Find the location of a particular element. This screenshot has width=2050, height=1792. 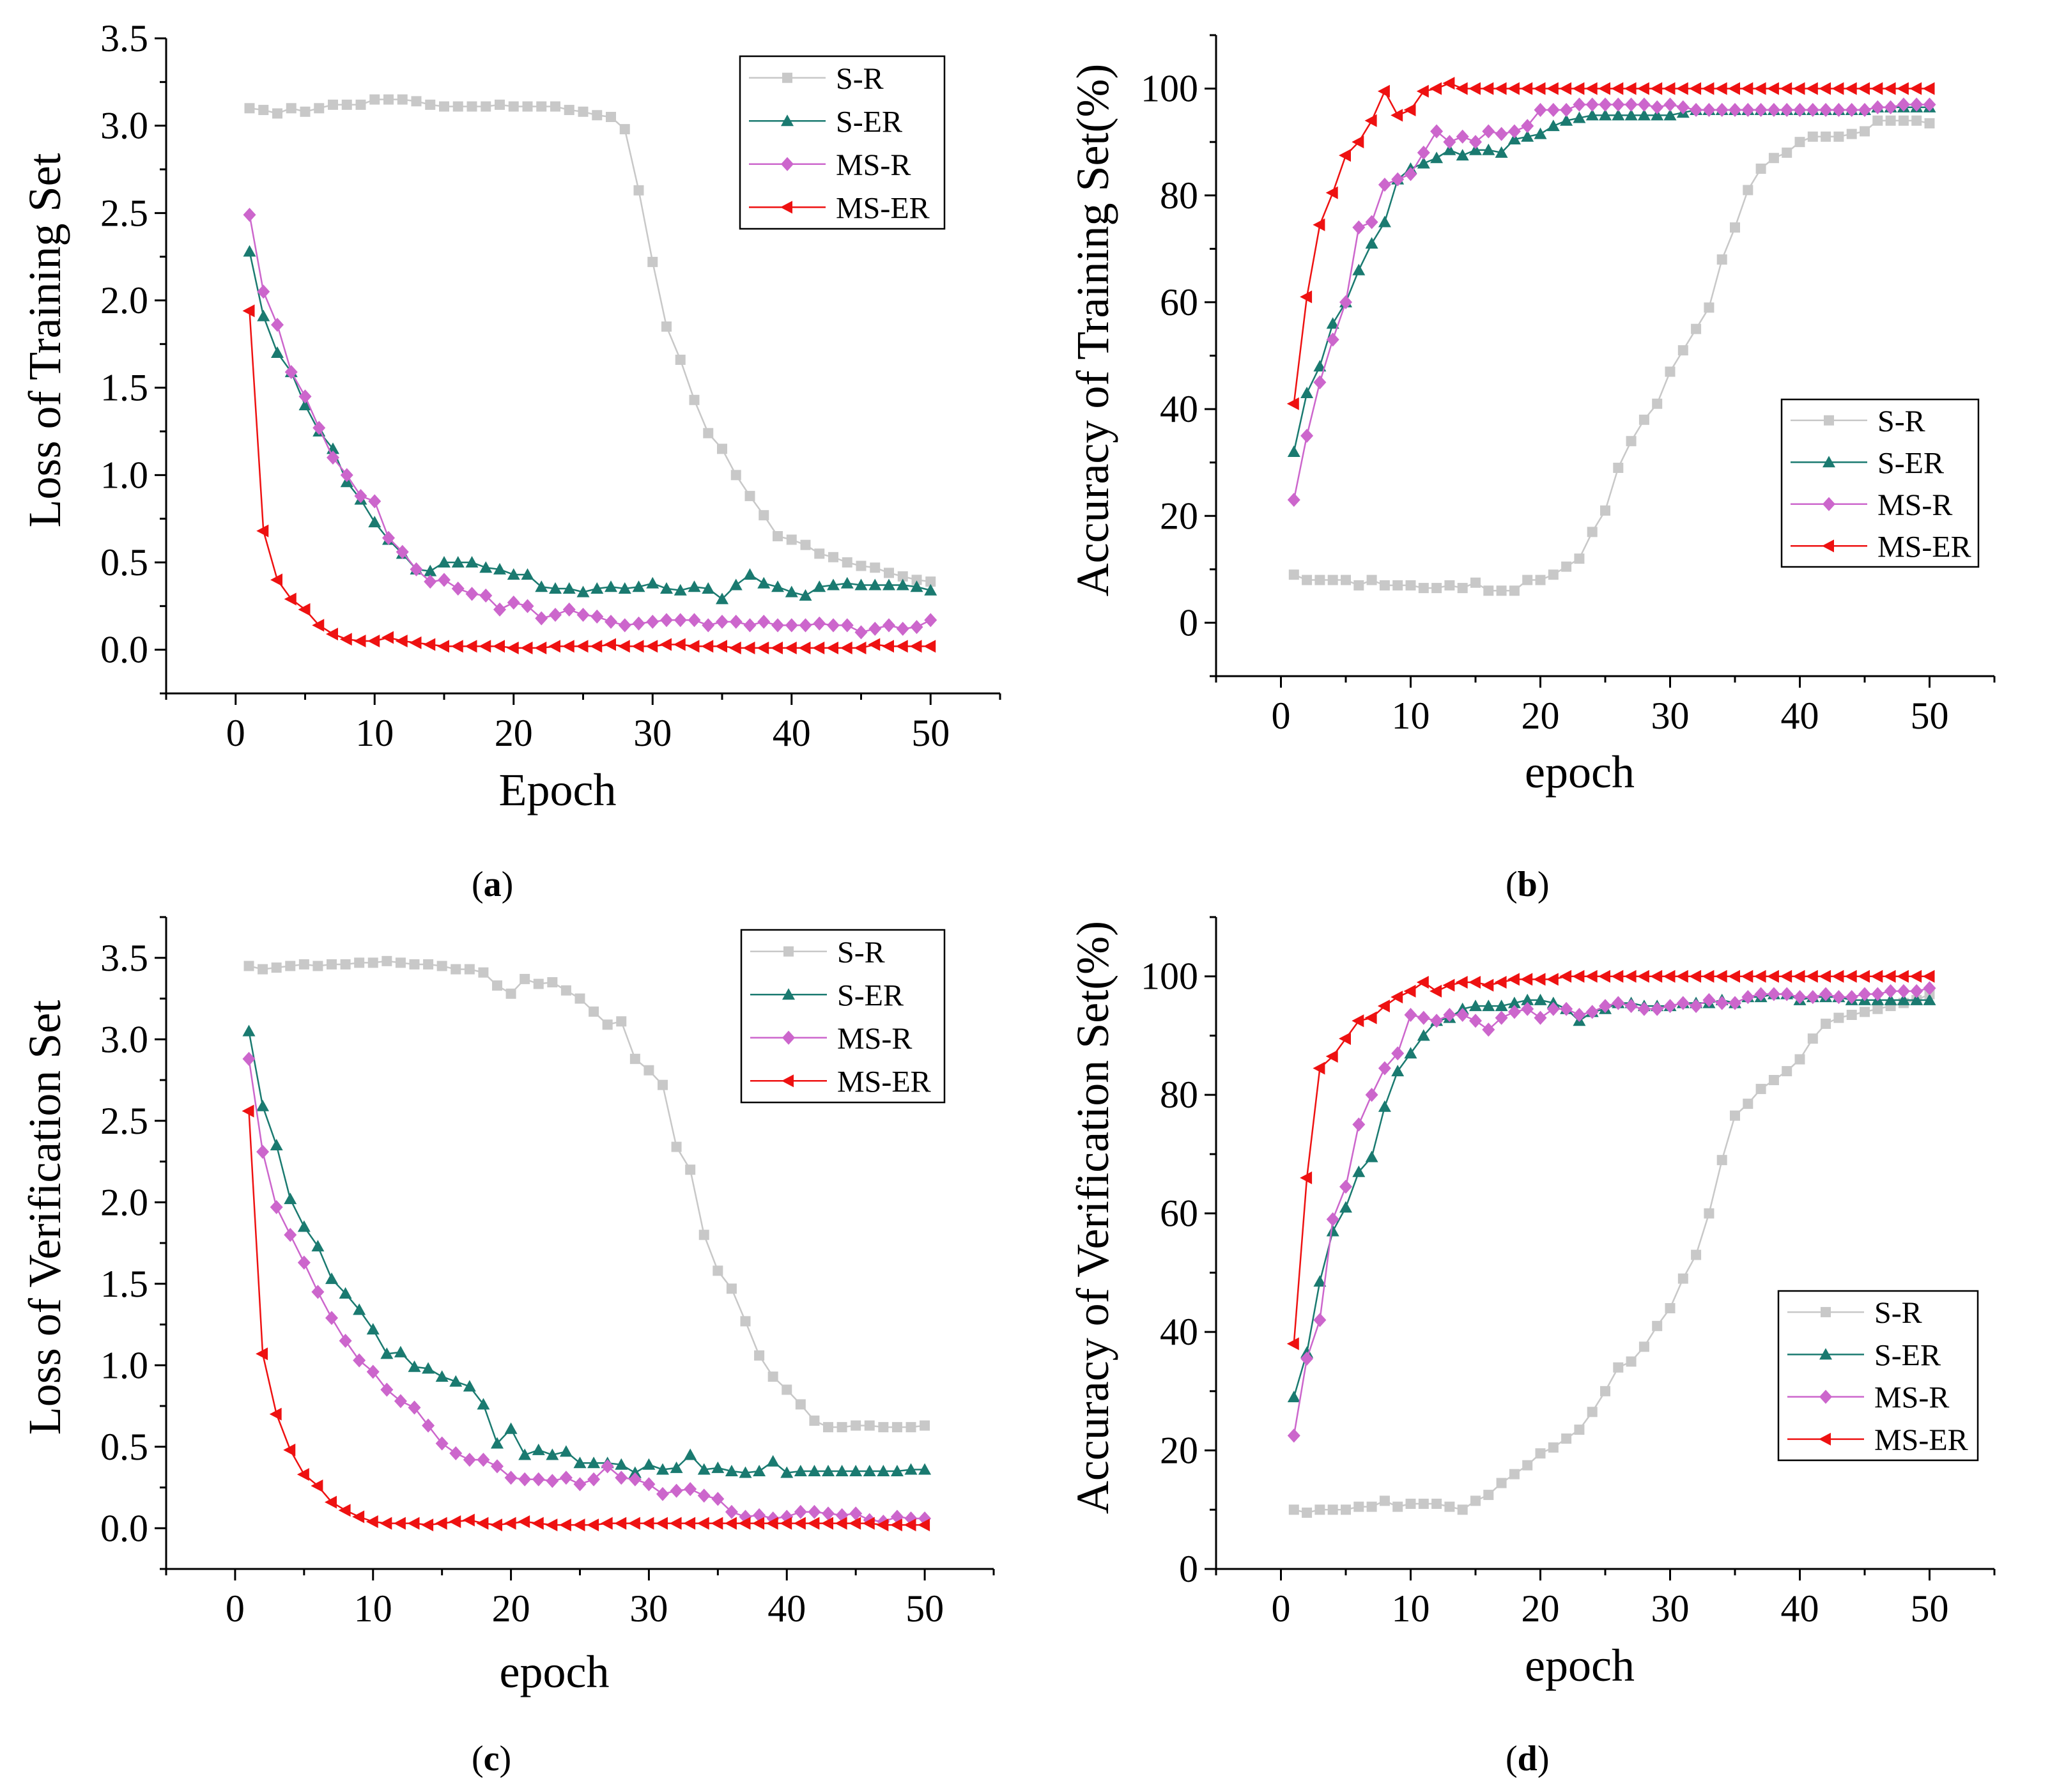

series-ms-er is located at coordinates (589, 479).